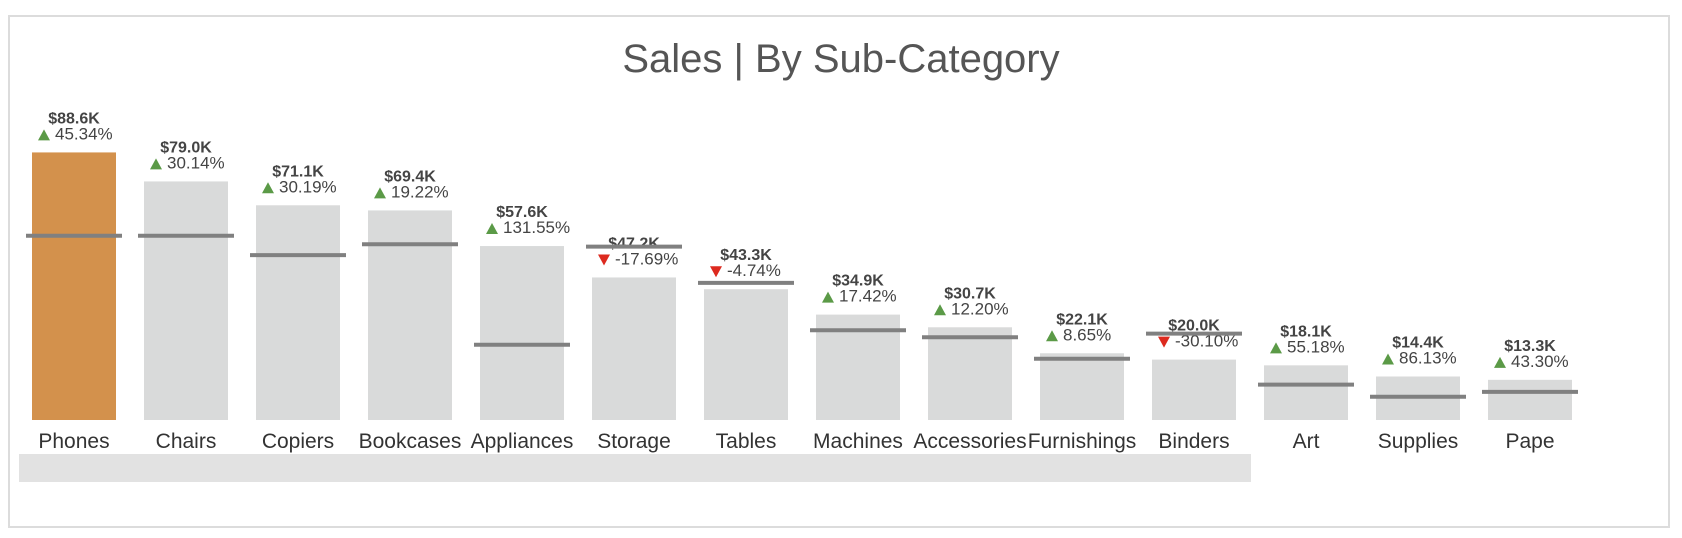 This screenshot has width=1682, height=538. Describe the element at coordinates (1194, 389) in the screenshot. I see `bar-binders` at that location.